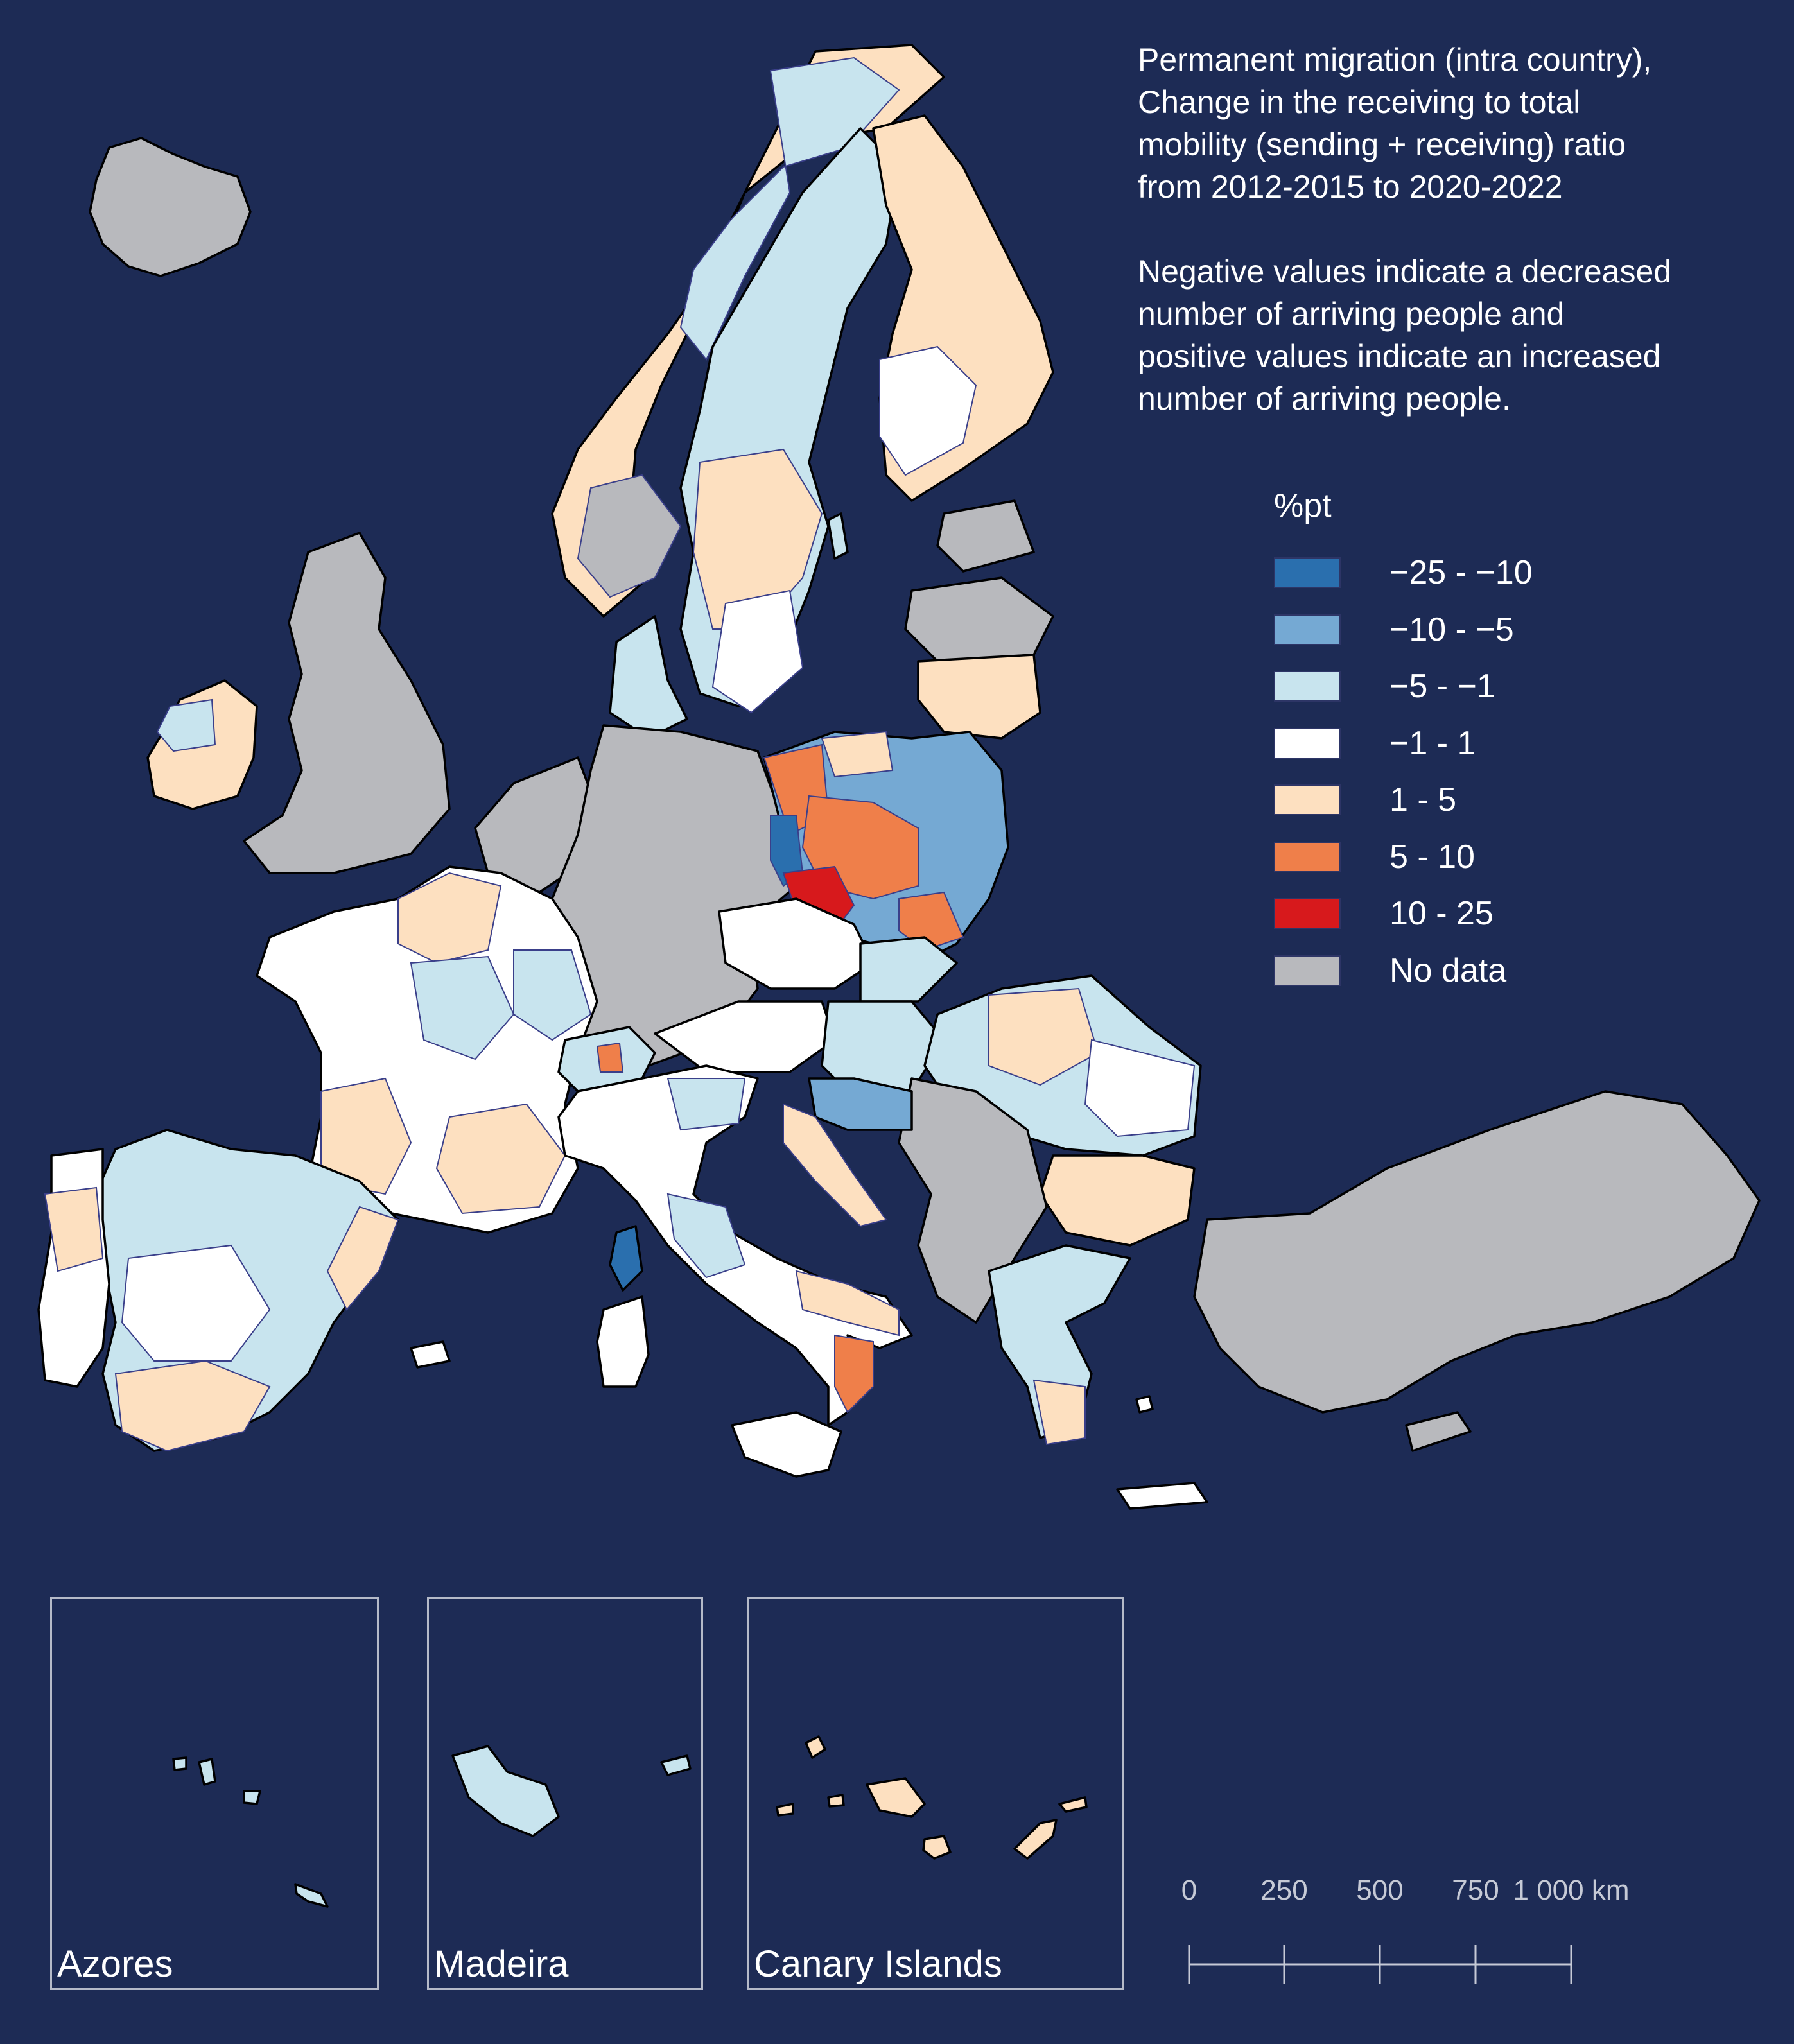 The height and width of the screenshot is (2044, 1794). What do you see at coordinates (1140, 1088) in the screenshot?
I see `romania-south` at bounding box center [1140, 1088].